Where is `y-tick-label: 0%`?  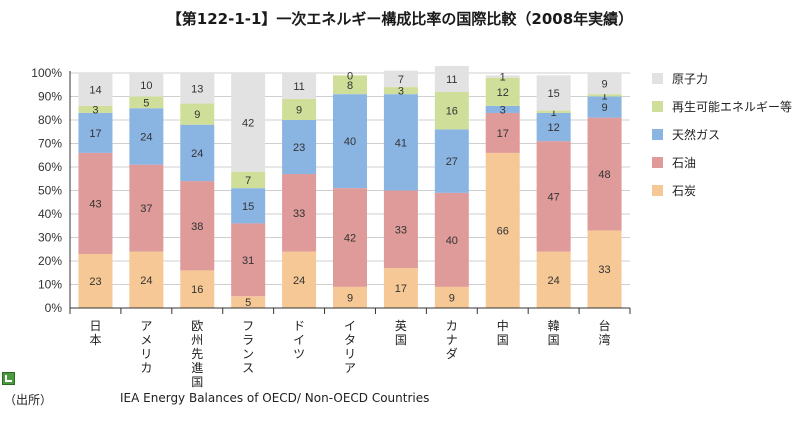
y-tick-label: 0% is located at coordinates (54, 308).